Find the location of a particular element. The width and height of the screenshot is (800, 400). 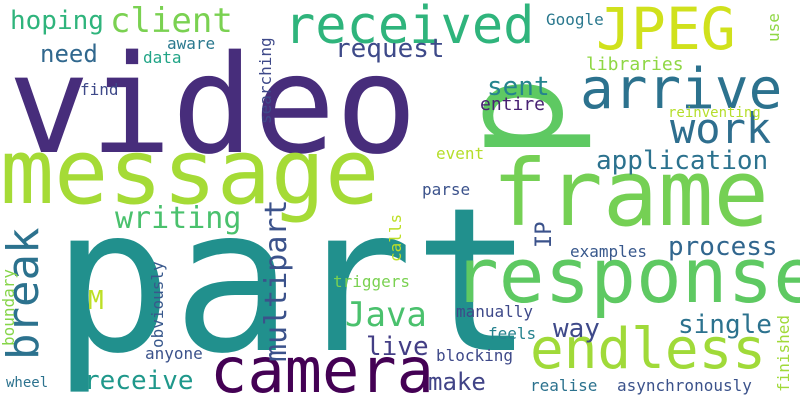

word-realise: realise is located at coordinates (564, 385).